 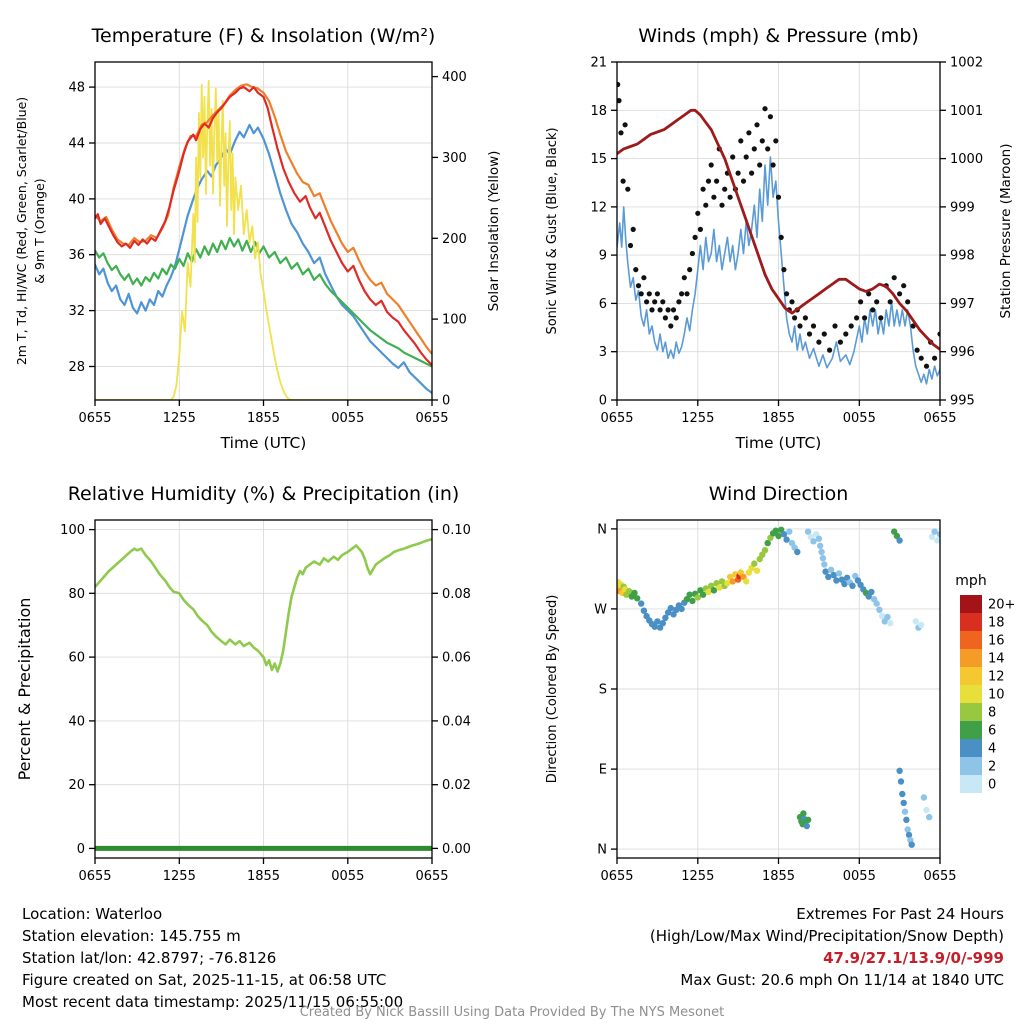 What do you see at coordinates (966, 63) in the screenshot?
I see `svg-text: 1002` at bounding box center [966, 63].